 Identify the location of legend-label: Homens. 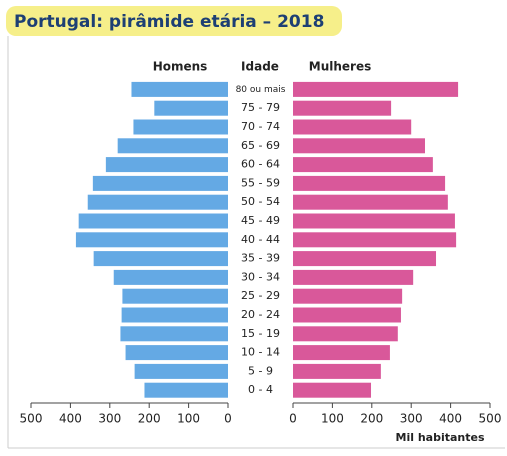
(180, 67).